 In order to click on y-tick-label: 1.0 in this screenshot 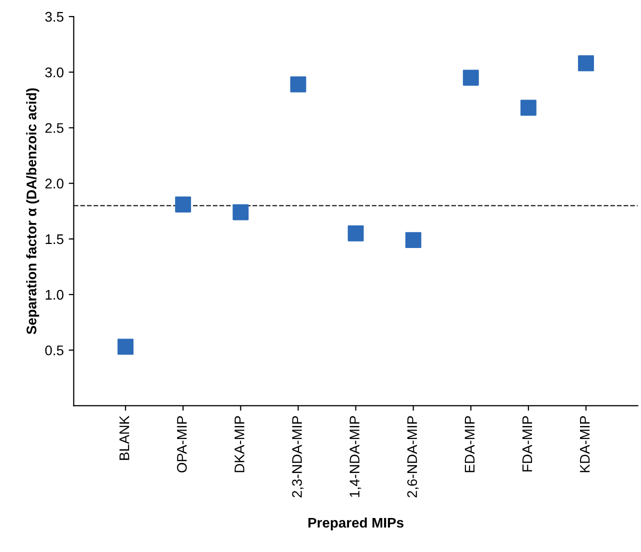, I will do `click(55, 295)`.